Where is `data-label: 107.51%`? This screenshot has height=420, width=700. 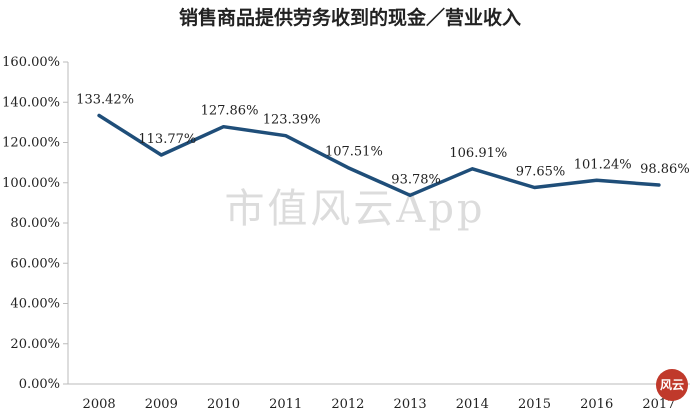 data-label: 107.51% is located at coordinates (354, 152).